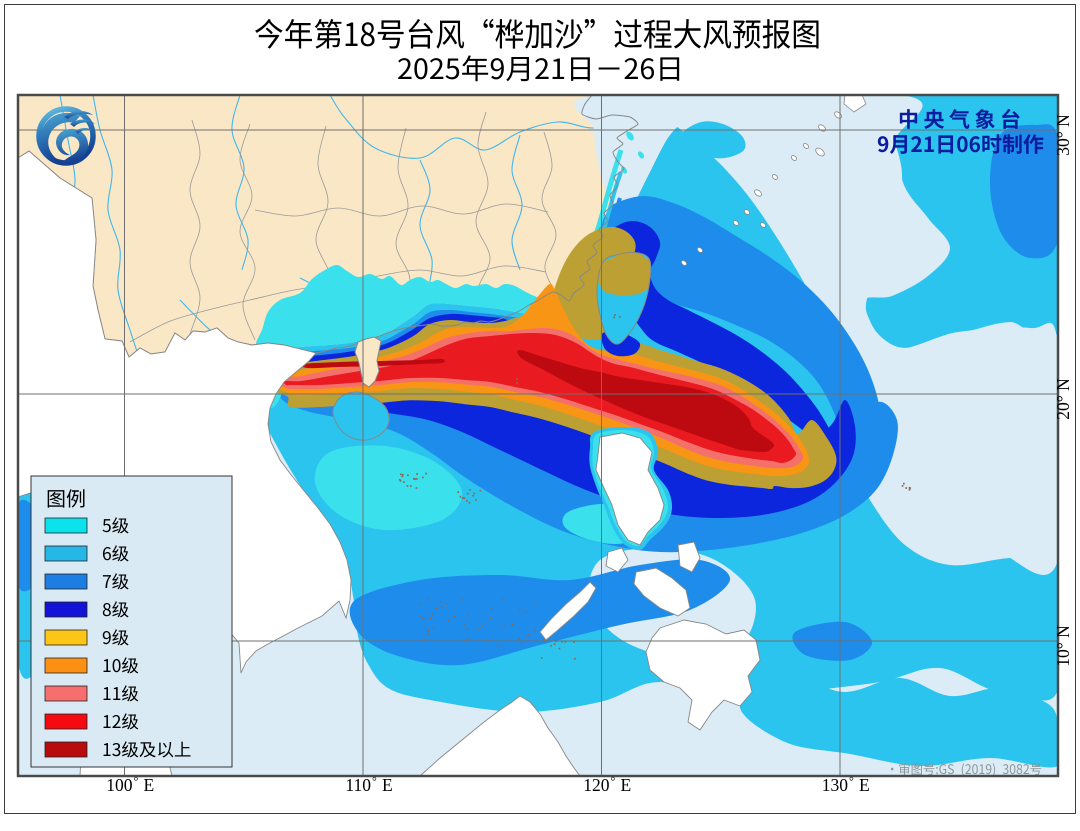 This screenshot has width=1080, height=831. What do you see at coordinates (358, 785) in the screenshot?
I see `svg-text: 110` at bounding box center [358, 785].